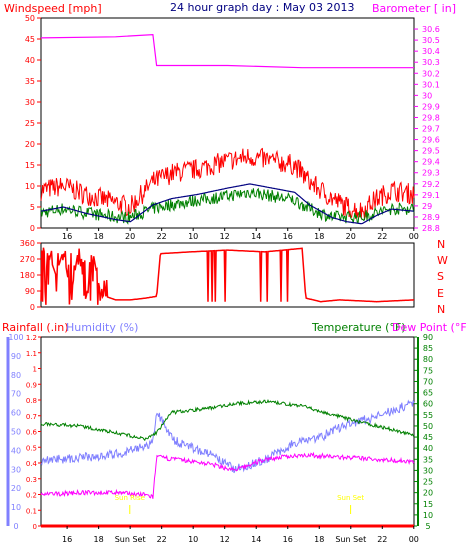 Image resolution: width=466 pixels, height=555 pixels. What do you see at coordinates (227, 475) in the screenshot?
I see `dewpoint-series` at bounding box center [227, 475].